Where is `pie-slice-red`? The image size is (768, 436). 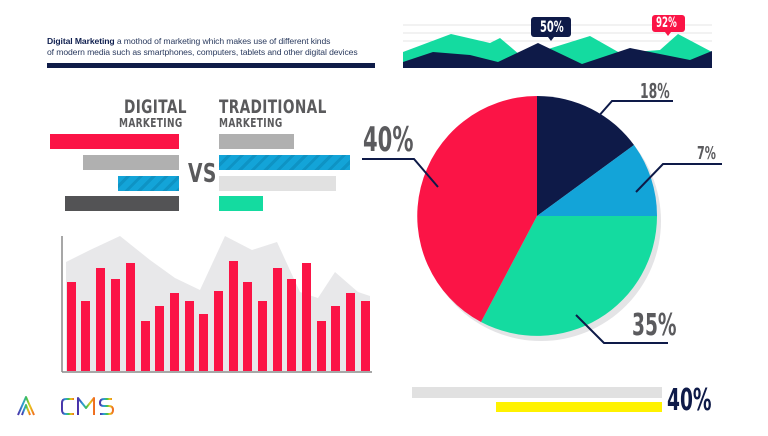
pie-slice-red is located at coordinates (477, 209).